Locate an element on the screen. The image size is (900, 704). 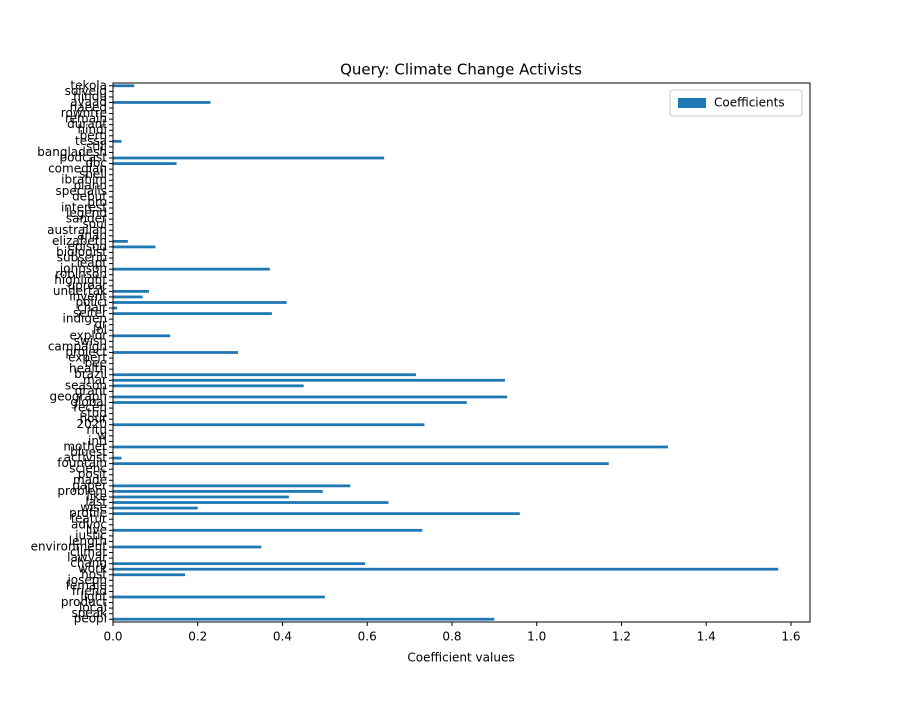
x-axis-label: Coefficient values is located at coordinates (460, 658).